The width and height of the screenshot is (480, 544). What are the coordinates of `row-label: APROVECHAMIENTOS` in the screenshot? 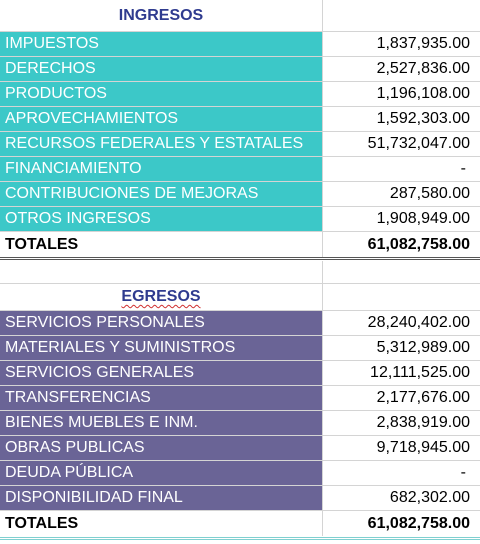 It's located at (161, 119).